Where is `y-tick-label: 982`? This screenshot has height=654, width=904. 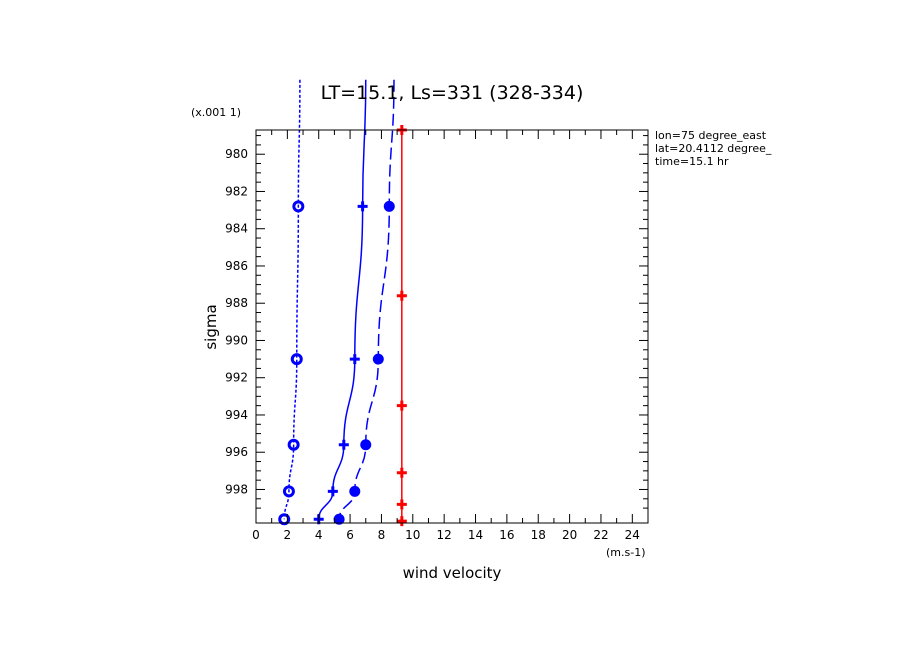
y-tick-label: 982 is located at coordinates (236, 191).